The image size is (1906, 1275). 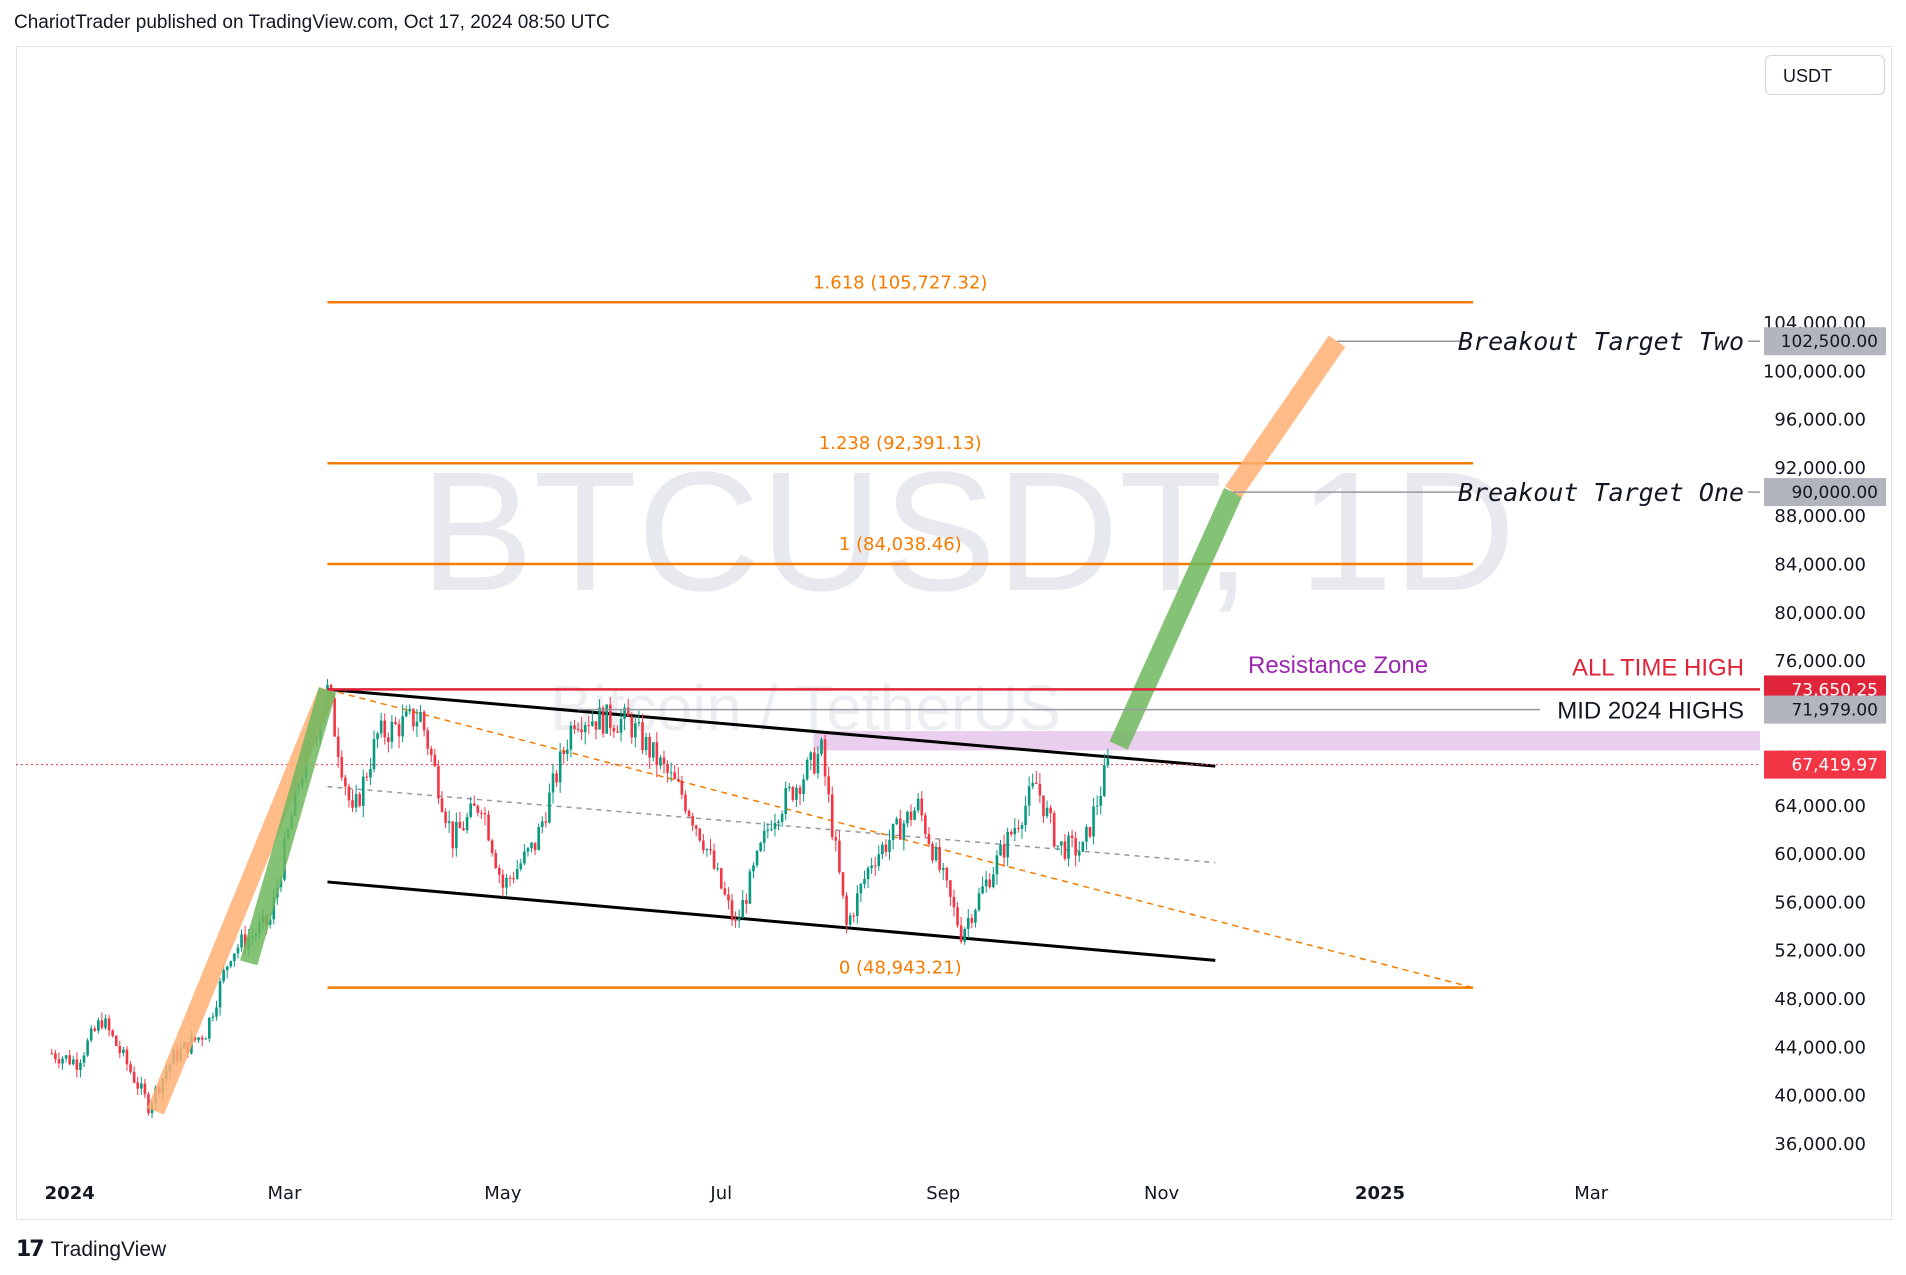 What do you see at coordinates (288, 826) in the screenshot?
I see `impulse-green-band` at bounding box center [288, 826].